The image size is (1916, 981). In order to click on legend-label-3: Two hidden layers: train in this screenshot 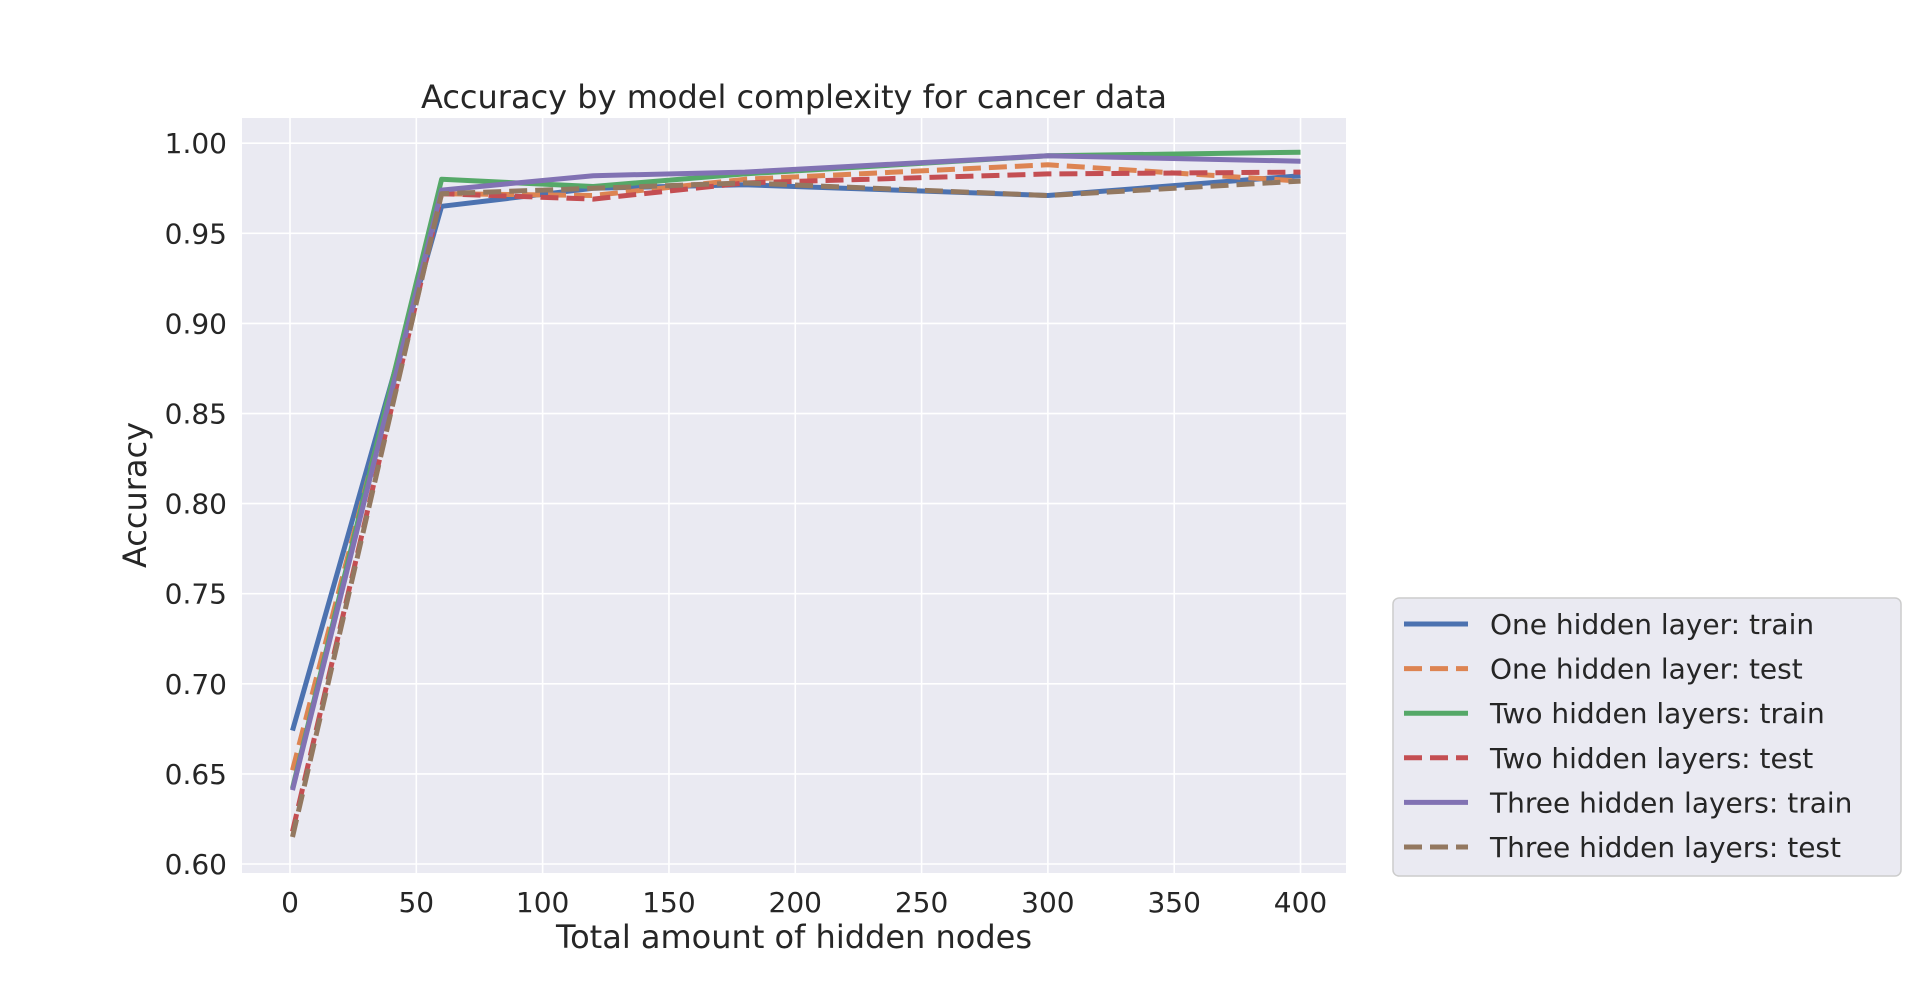, I will do `click(1657, 713)`.